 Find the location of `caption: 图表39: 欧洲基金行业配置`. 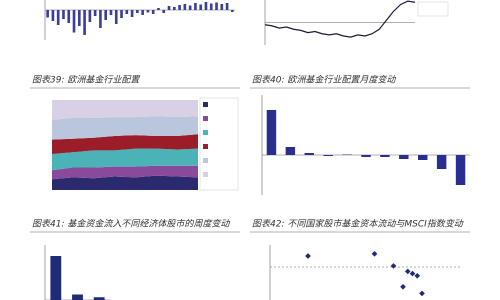

caption: 图表39: 欧洲基金行业配置 is located at coordinates (86, 80).